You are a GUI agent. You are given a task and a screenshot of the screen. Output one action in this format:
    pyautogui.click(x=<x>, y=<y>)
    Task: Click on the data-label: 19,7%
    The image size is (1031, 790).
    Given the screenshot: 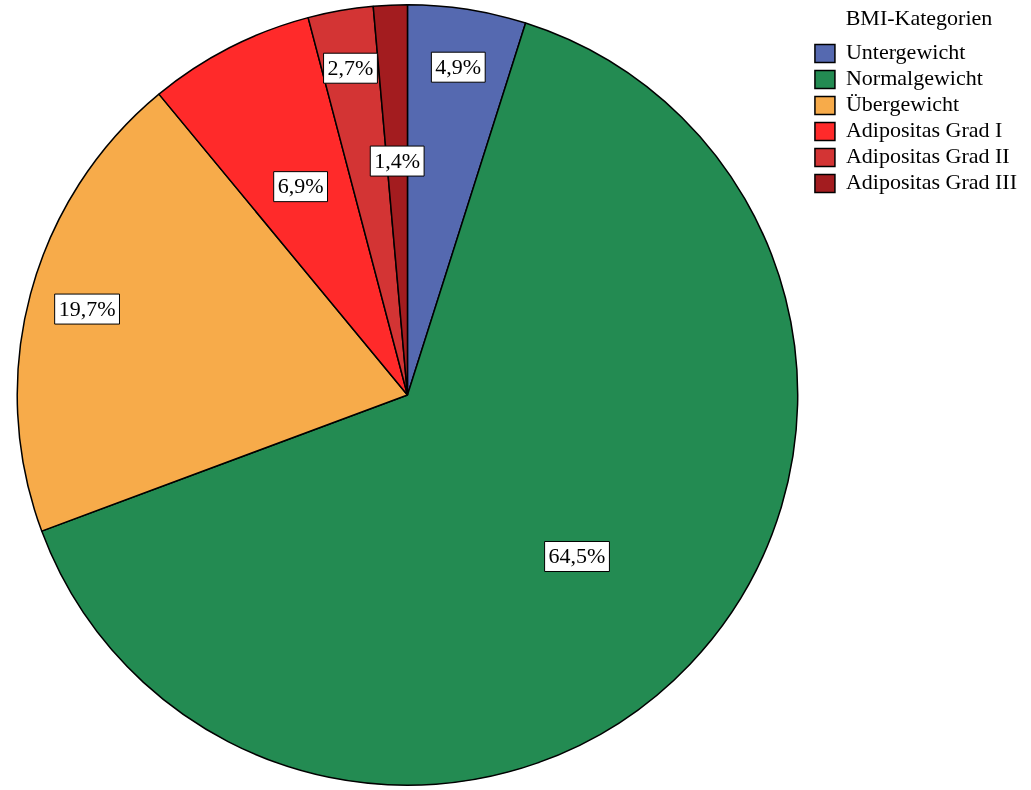 What is the action you would take?
    pyautogui.click(x=87, y=308)
    